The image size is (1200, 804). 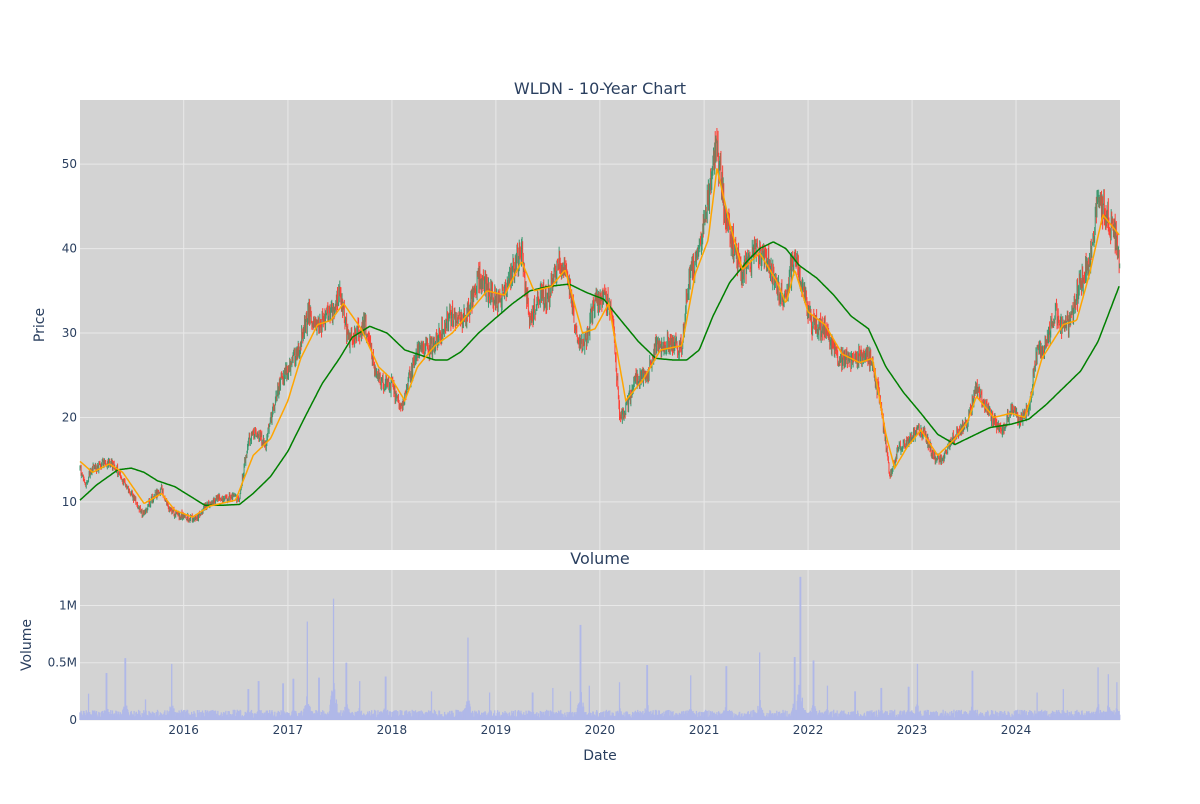 What do you see at coordinates (912, 730) in the screenshot?
I see `x-tick-label: 2023` at bounding box center [912, 730].